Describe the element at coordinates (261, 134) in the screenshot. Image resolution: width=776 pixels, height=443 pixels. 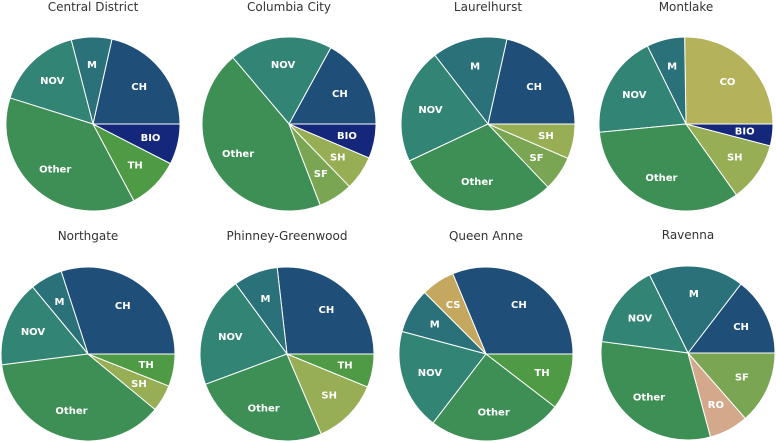
I see `pie-slice-columbia-city-other` at that location.